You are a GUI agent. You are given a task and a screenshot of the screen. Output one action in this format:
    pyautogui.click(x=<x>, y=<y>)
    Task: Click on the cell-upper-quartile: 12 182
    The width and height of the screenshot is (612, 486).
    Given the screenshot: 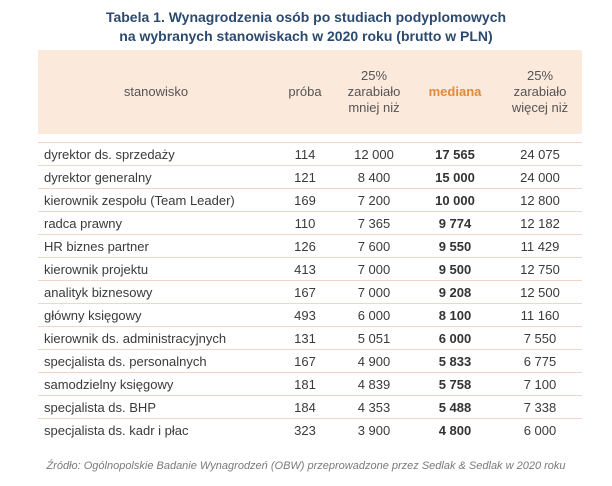 What is the action you would take?
    pyautogui.click(x=540, y=223)
    